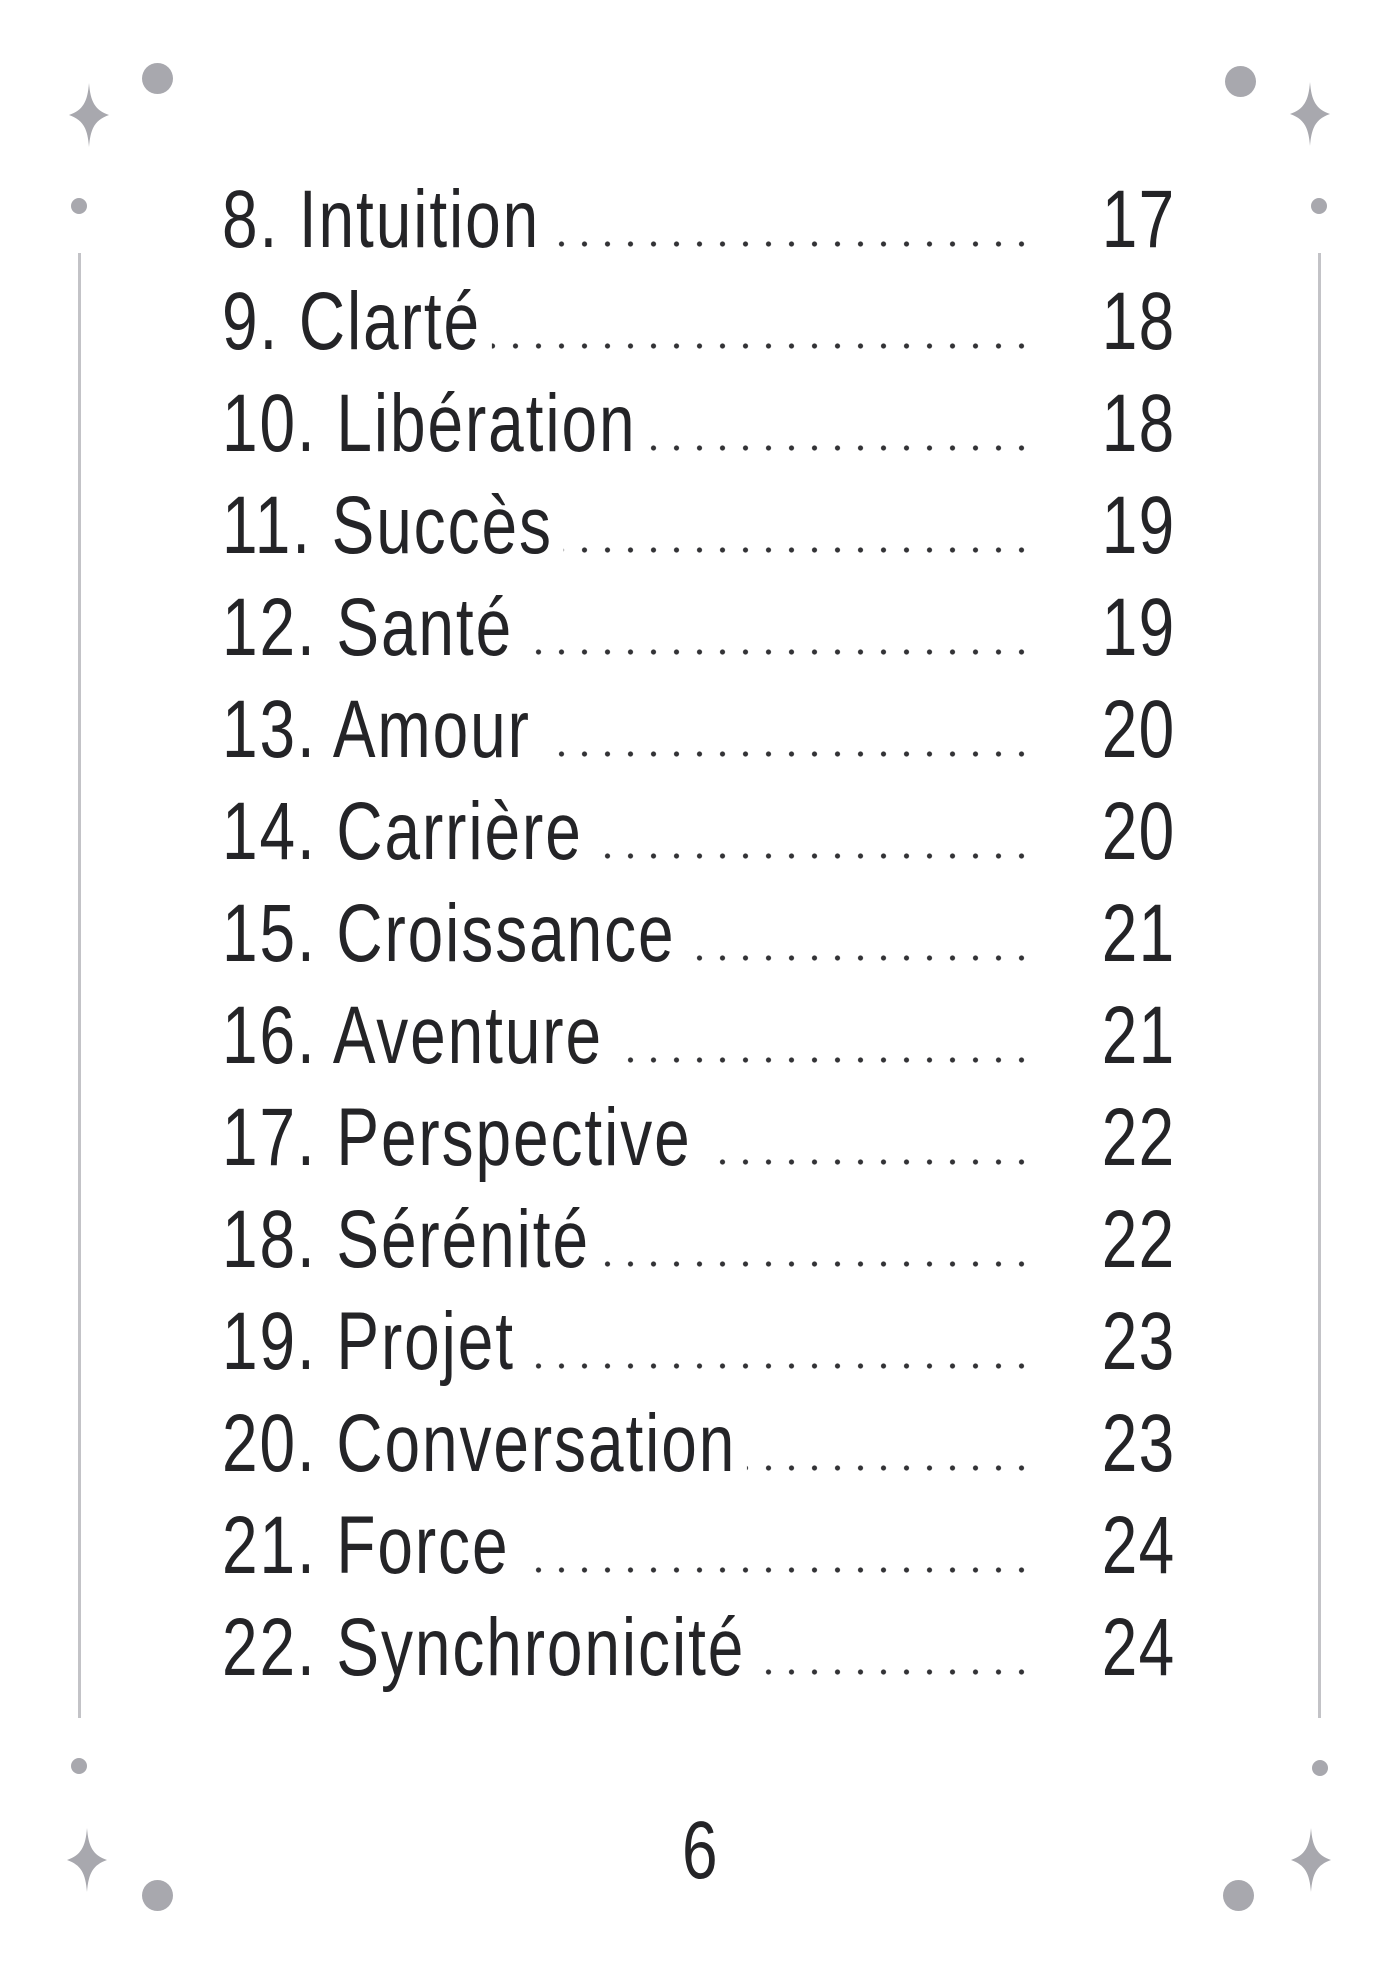 The height and width of the screenshot is (1978, 1400). I want to click on toc-entry: 11. Succès 19, so click(698, 526).